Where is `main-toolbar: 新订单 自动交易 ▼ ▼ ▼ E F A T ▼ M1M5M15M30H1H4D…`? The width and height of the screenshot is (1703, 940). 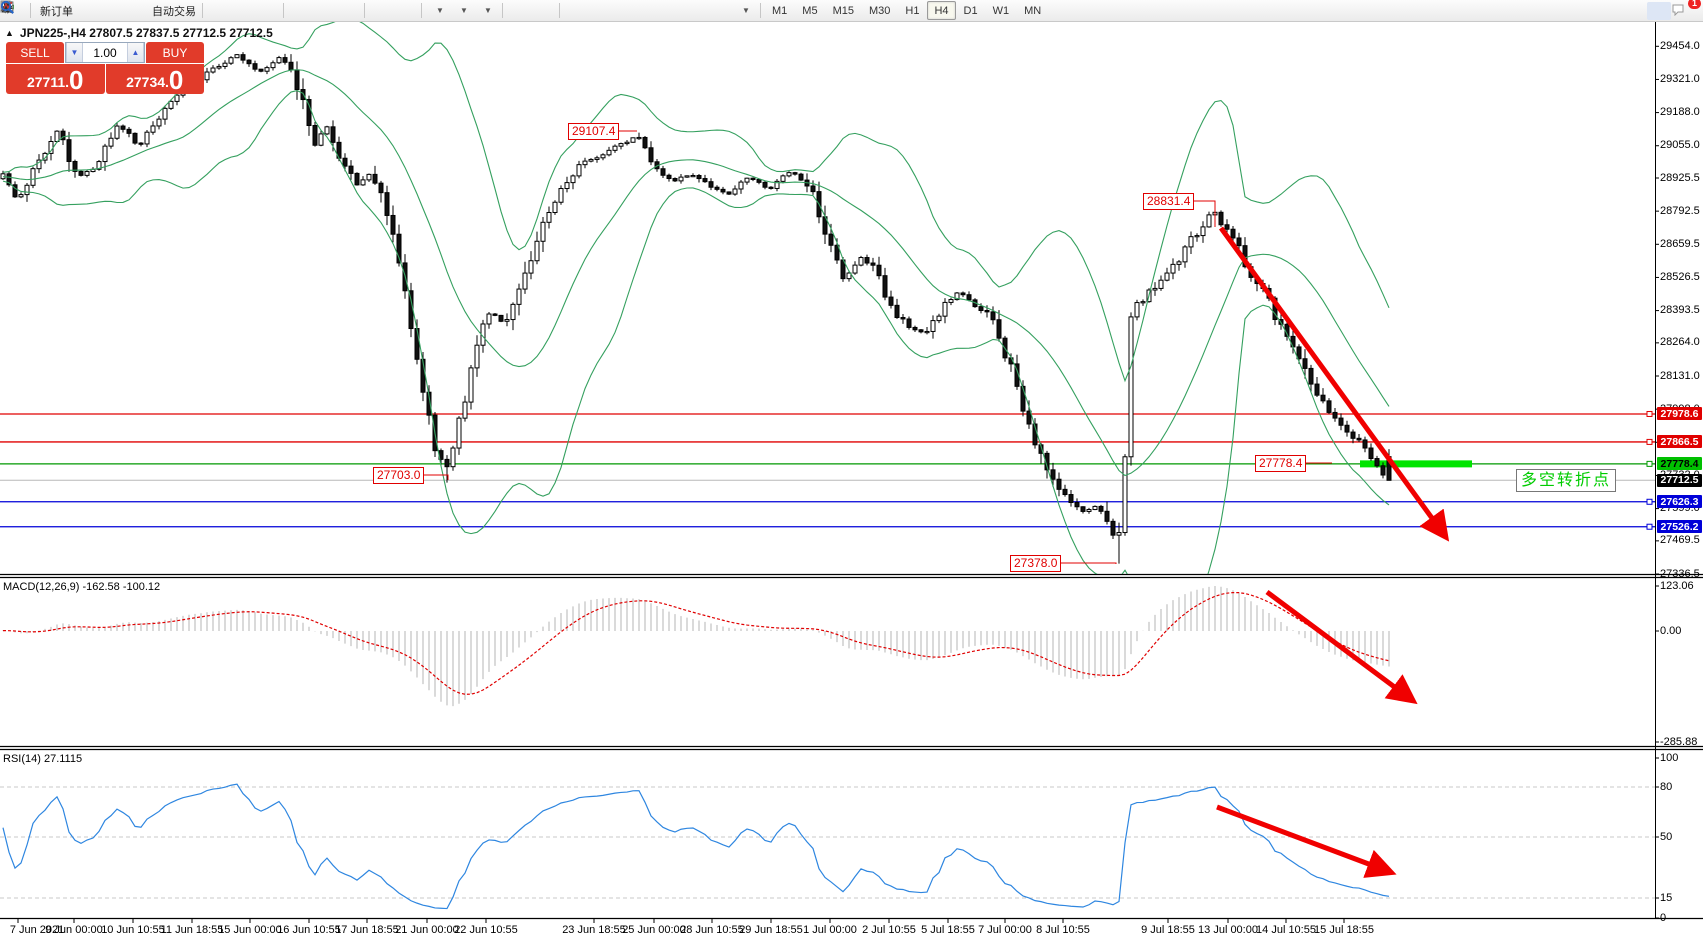
main-toolbar: 新订单 自动交易 ▼ ▼ ▼ E F A T ▼ M1M5M15M30H1H4D… is located at coordinates (851, 11).